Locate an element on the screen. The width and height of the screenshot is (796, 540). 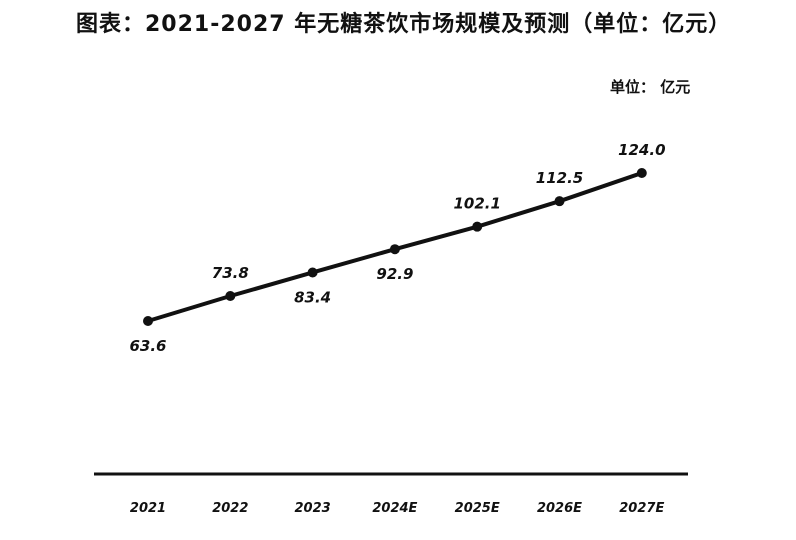
x-tick-label-2024E: 2024E is located at coordinates (394, 508).